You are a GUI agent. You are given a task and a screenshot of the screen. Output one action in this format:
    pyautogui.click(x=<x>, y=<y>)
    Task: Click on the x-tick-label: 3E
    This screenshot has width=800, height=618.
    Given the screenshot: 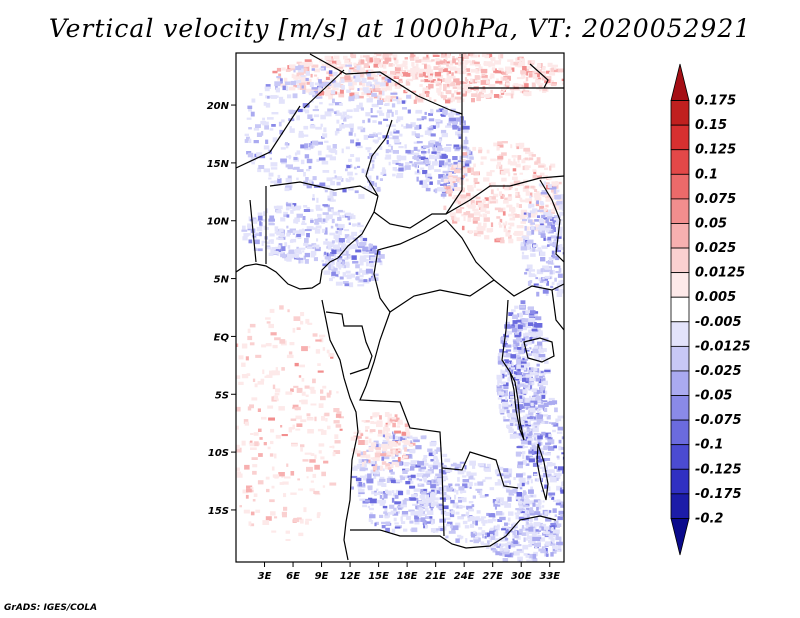 What is the action you would take?
    pyautogui.click(x=265, y=576)
    